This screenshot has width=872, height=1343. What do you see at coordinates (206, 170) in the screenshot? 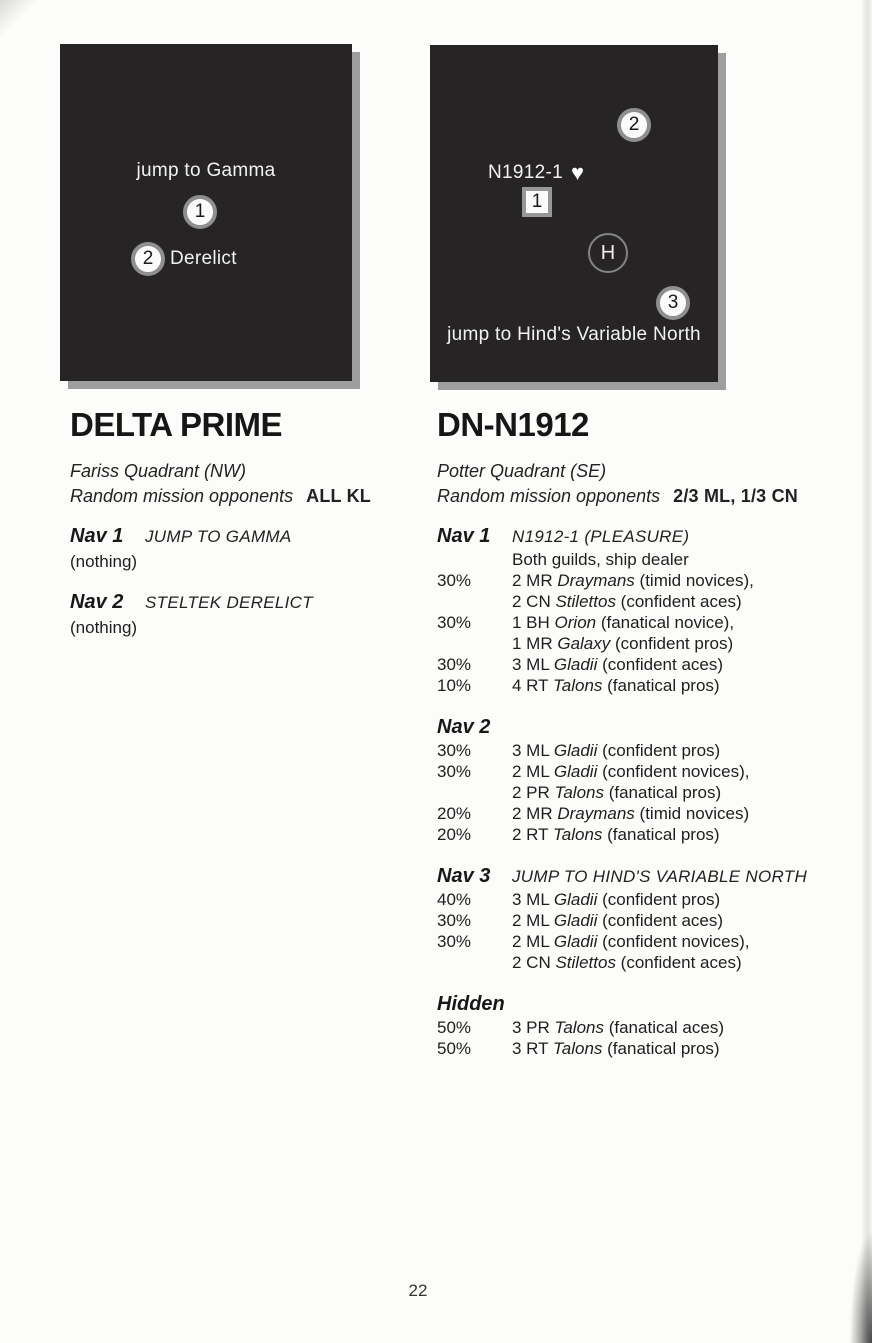
I see `jump-caption: jump to Gamma` at bounding box center [206, 170].